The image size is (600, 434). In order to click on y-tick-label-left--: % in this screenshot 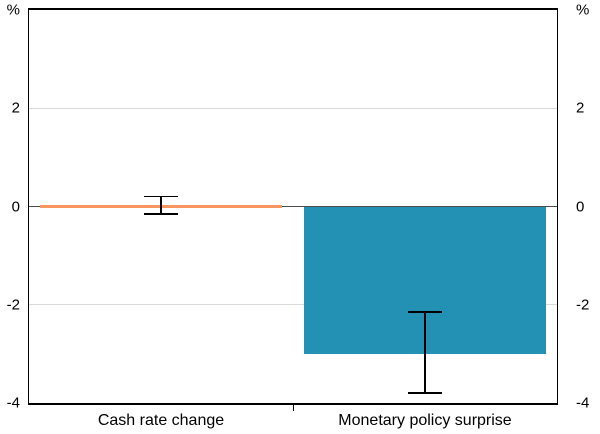, I will do `click(13, 10)`.